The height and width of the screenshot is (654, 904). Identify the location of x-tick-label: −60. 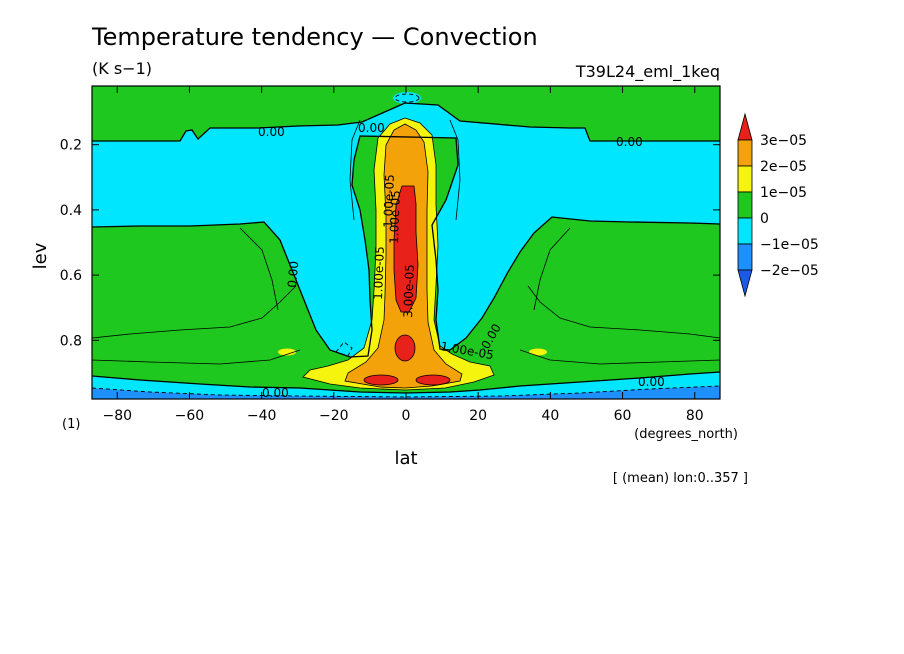
(190, 416).